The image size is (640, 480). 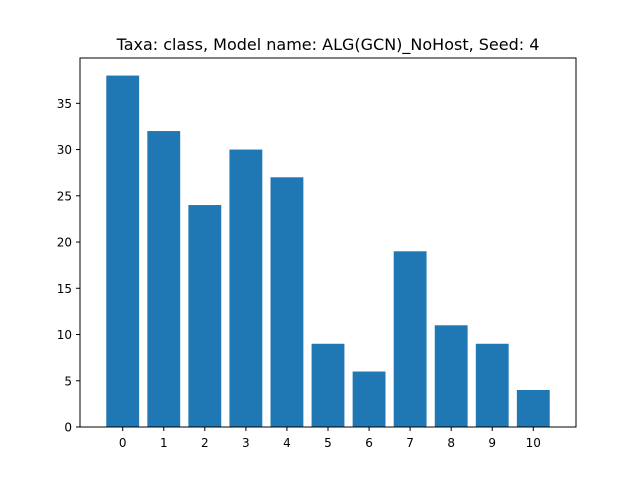 What do you see at coordinates (533, 443) in the screenshot?
I see `x-tick-label-10: 10` at bounding box center [533, 443].